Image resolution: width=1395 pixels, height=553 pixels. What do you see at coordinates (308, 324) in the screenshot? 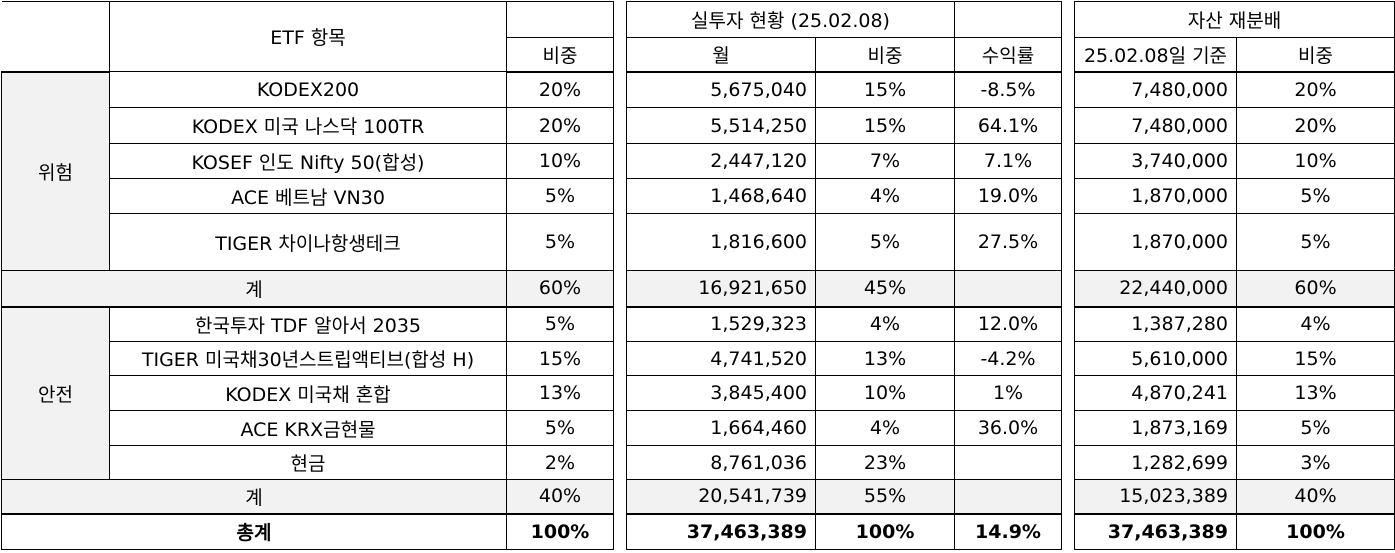
I see `etf-name: 한국투자 TDF 알아서 2035` at bounding box center [308, 324].